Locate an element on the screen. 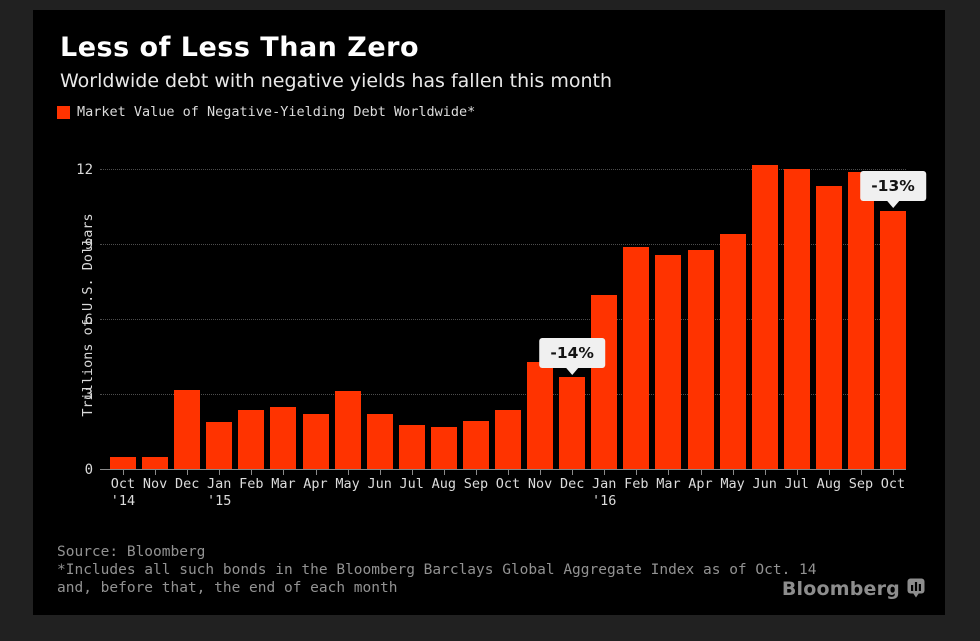  legend-swatch-icon is located at coordinates (63, 112).